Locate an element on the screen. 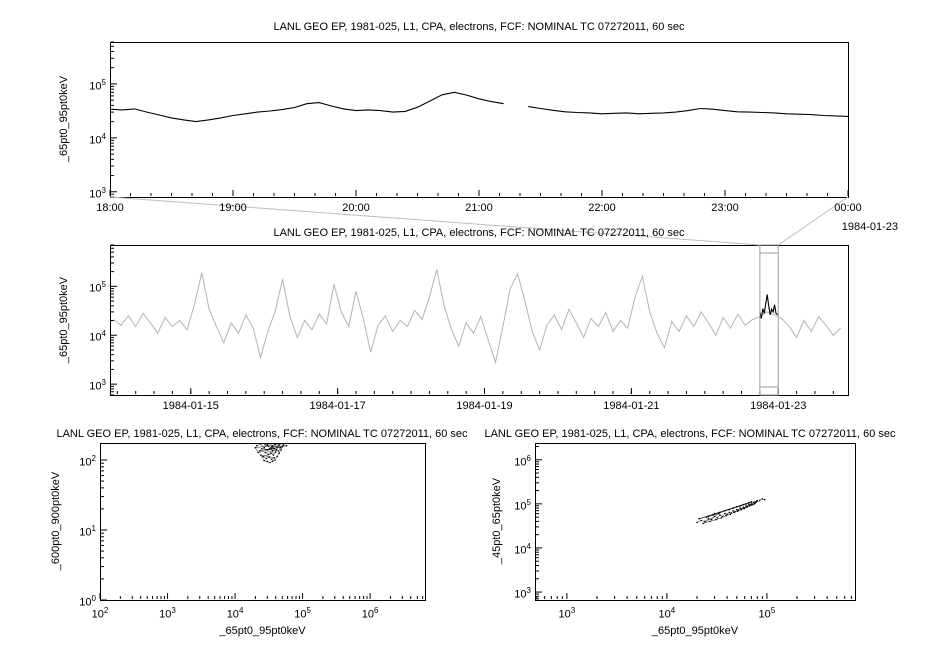  scatter_600_900-axis-ticks is located at coordinates (261, 530).